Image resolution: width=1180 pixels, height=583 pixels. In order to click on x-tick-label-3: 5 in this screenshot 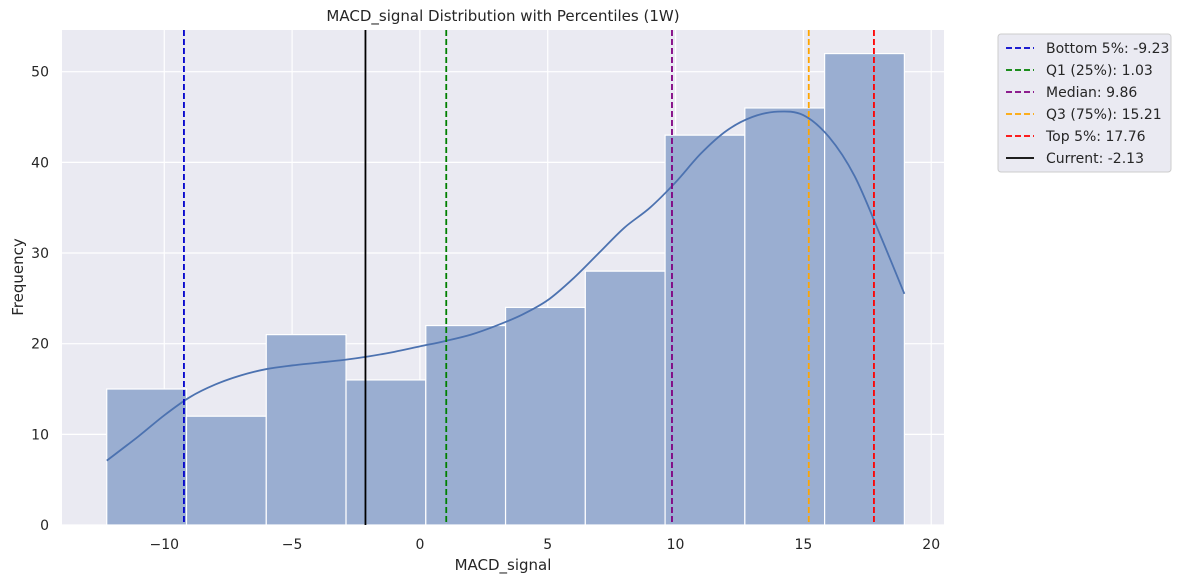, I will do `click(547, 545)`.